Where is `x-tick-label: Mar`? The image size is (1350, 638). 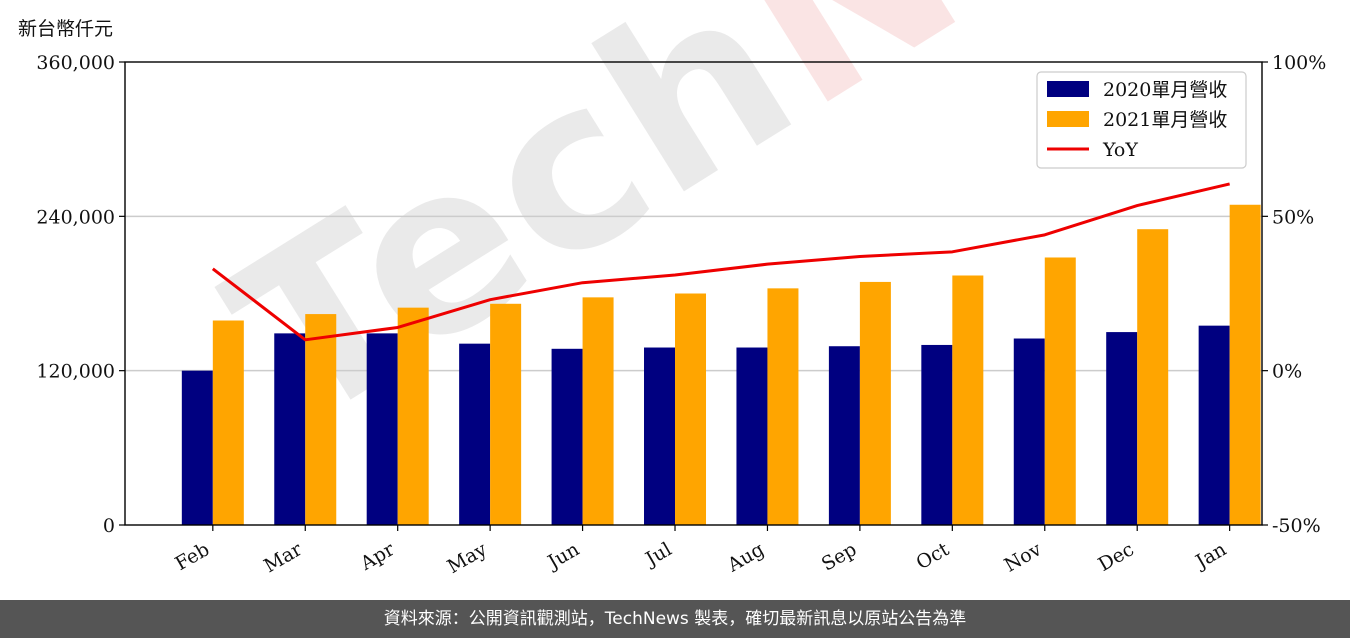
x-tick-label: Mar is located at coordinates (283, 557).